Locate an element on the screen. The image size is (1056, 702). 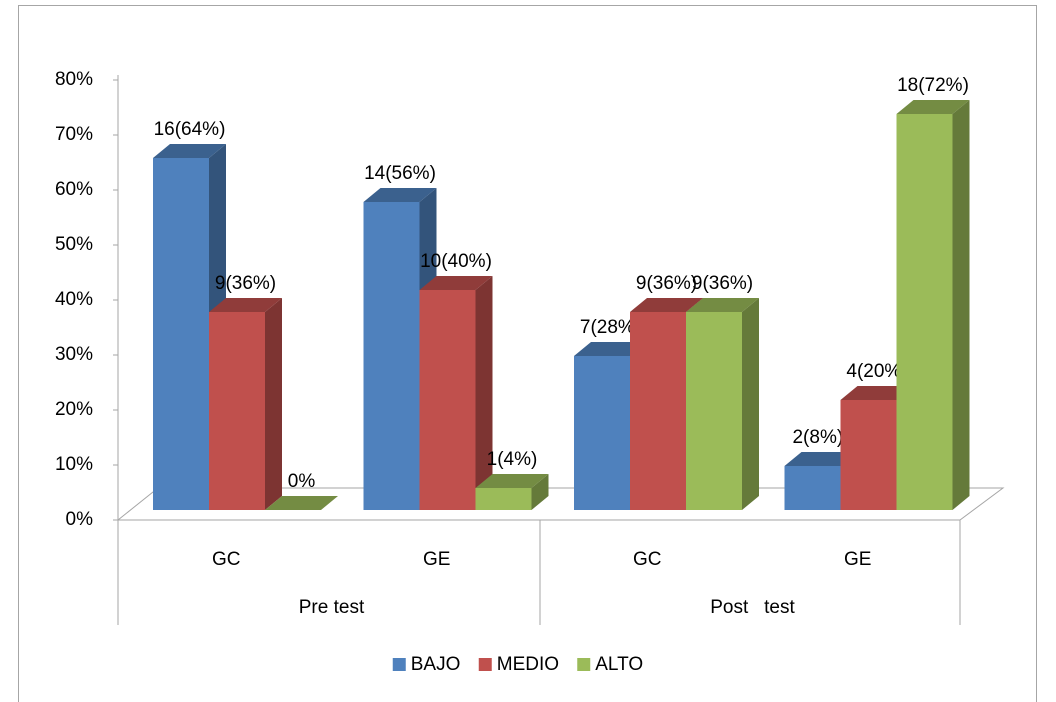
data-label: 18(72%) is located at coordinates (933, 85).